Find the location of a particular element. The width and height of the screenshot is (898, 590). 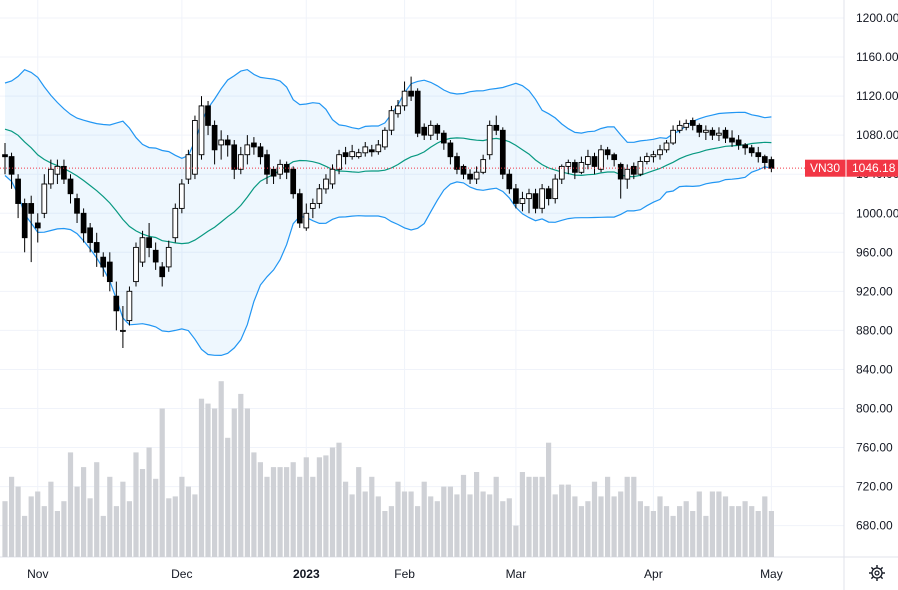

y-tick-label: 800.00 is located at coordinates (874, 409).